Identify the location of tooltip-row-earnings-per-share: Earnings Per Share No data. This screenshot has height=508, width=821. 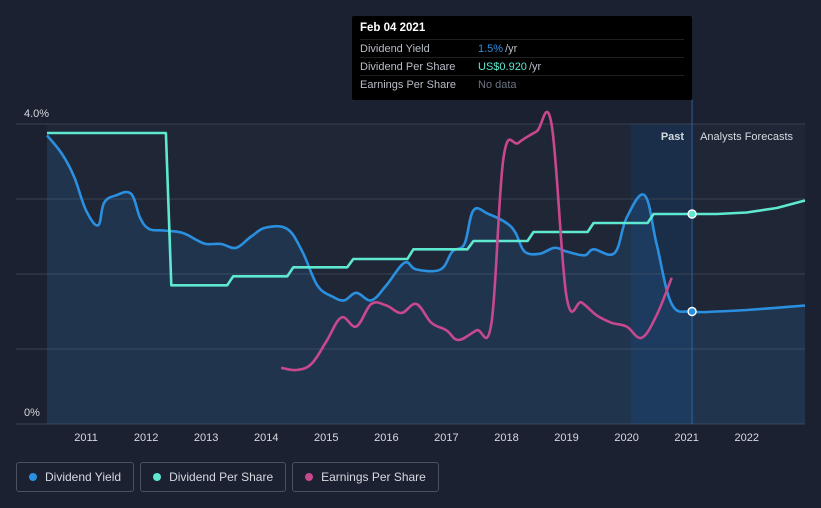
(522, 84).